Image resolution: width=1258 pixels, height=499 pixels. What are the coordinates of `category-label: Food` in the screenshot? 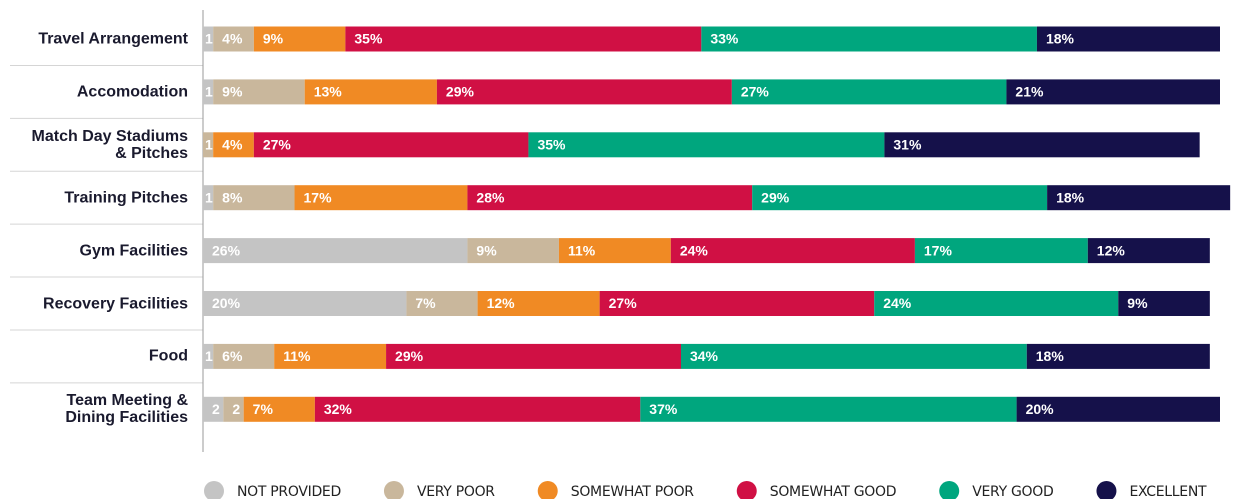 It's located at (168, 356).